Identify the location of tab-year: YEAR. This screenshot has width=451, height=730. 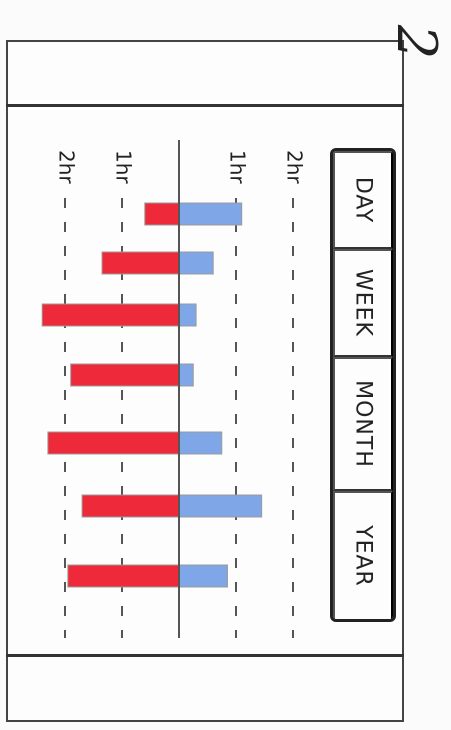
(363, 555).